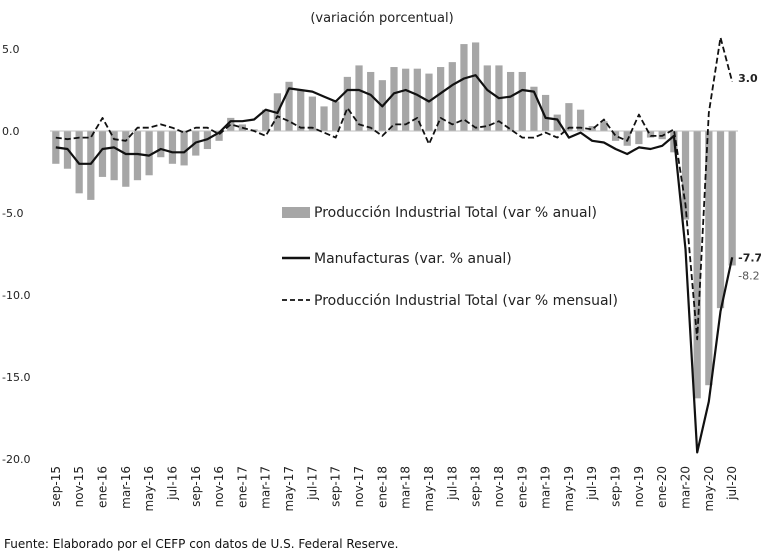  I want to click on x-tick-label: sep-19, so click(616, 486).